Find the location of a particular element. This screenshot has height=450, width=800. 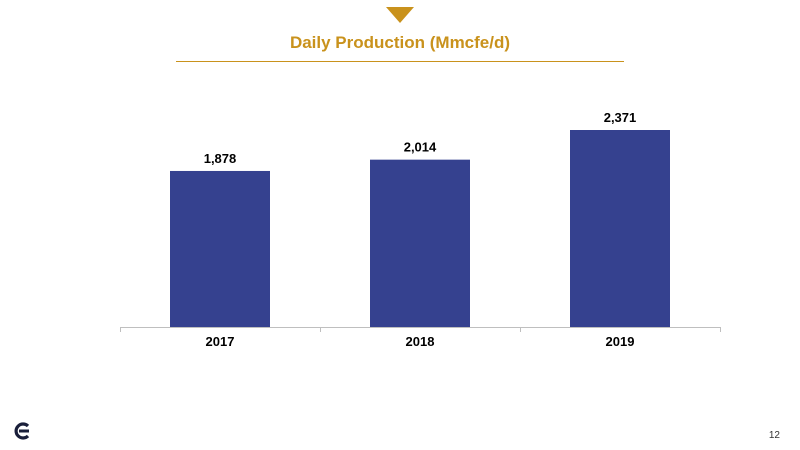

data-label-2019: 2,371 is located at coordinates (620, 117).